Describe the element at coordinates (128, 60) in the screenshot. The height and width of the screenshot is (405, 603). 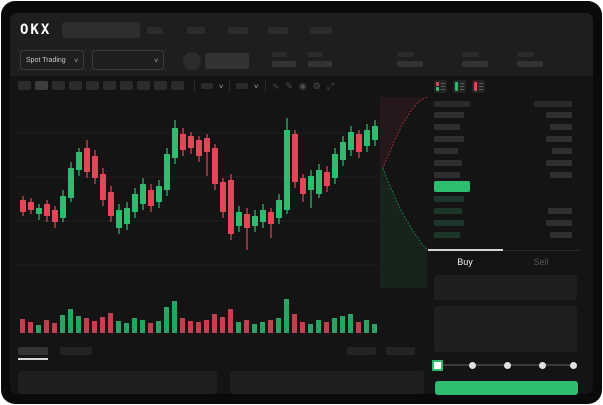
I see `pair-selector: ∨` at that location.